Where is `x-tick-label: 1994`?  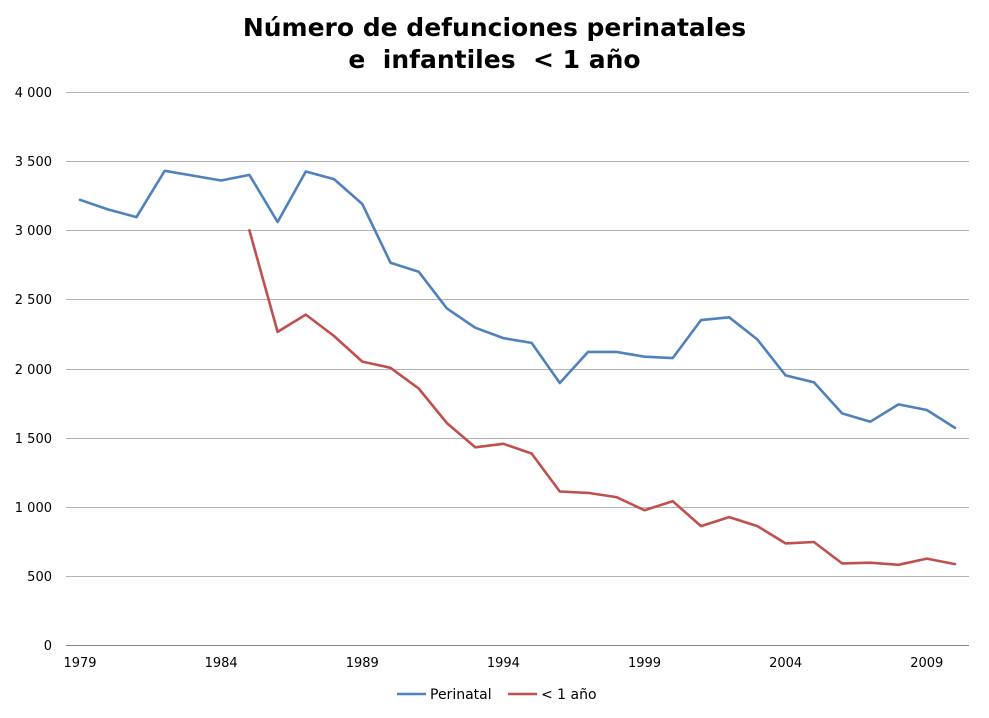 x-tick-label: 1994 is located at coordinates (503, 663).